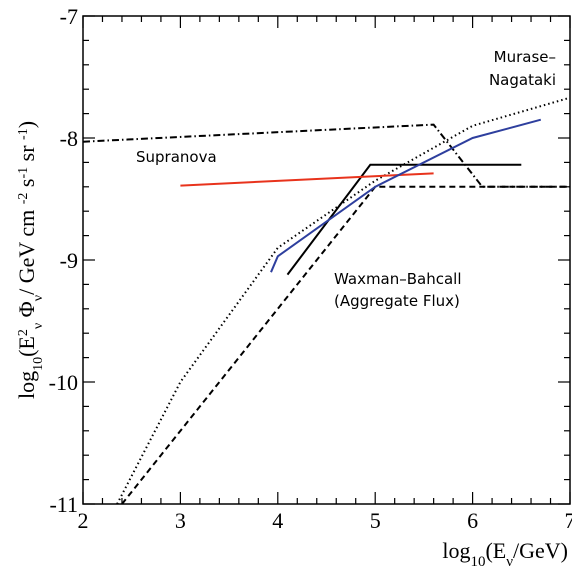 This screenshot has width=572, height=571. I want to click on series-line-6-solid, so click(406, 195).